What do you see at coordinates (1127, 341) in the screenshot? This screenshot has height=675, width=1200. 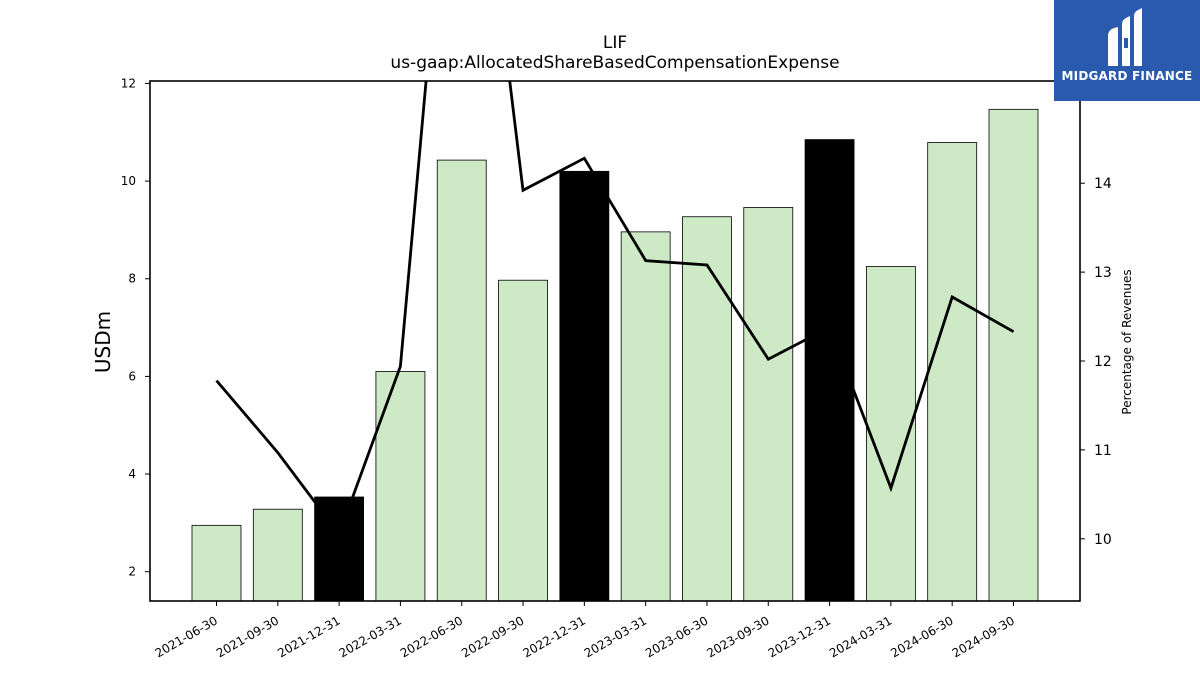 I see `y2-axis-label: Percentage of Revenues` at bounding box center [1127, 341].